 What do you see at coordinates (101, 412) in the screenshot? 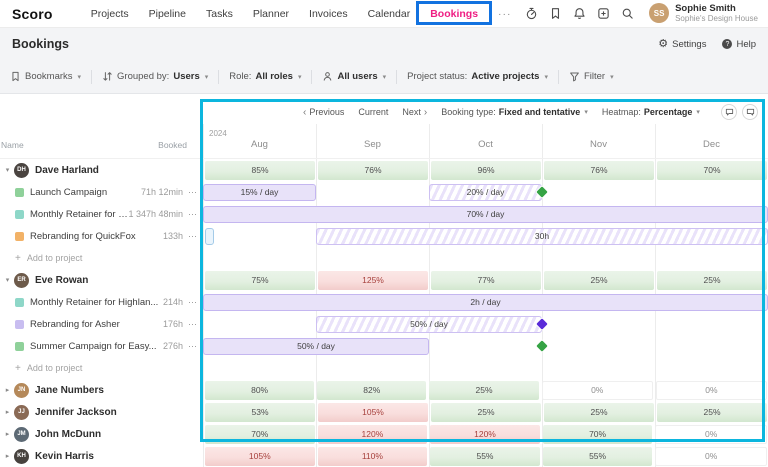
I see `user-row: ▸ JJ Jennifer Jackson` at bounding box center [101, 412].